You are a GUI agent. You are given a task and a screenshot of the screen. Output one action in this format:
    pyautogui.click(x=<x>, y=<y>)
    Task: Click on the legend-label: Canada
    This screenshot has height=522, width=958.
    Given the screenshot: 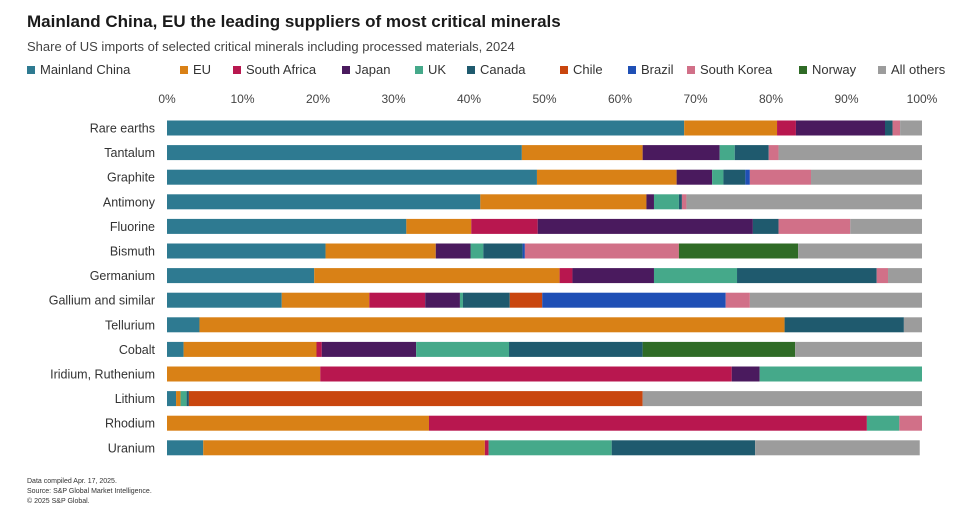 What is the action you would take?
    pyautogui.click(x=503, y=69)
    